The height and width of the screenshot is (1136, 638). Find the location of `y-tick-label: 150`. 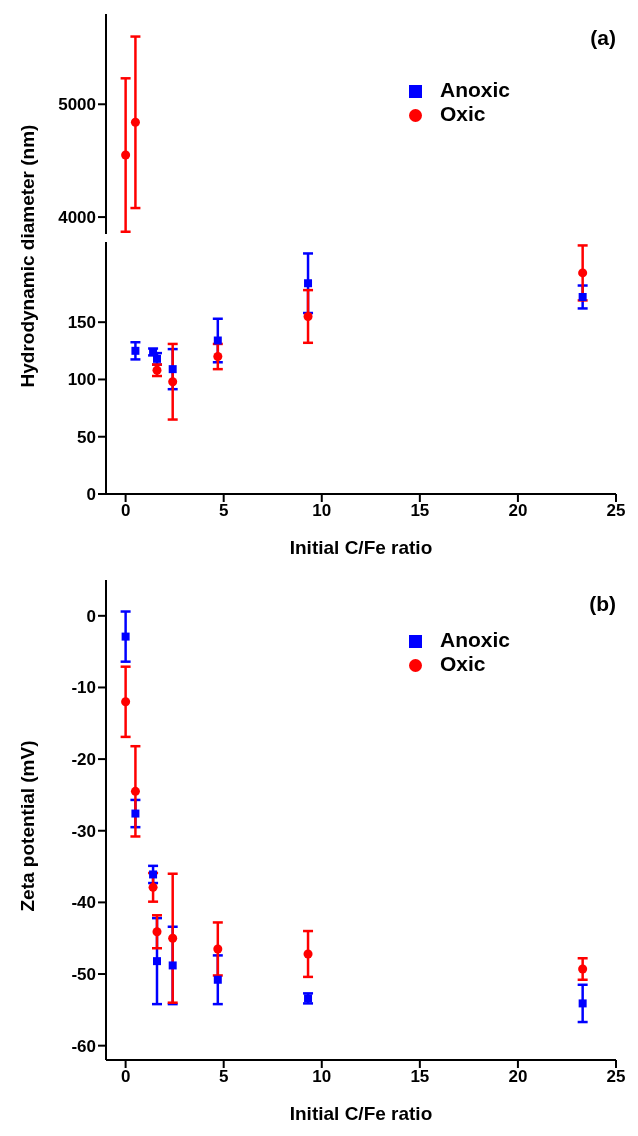

y-tick-label: 150 is located at coordinates (81, 323).